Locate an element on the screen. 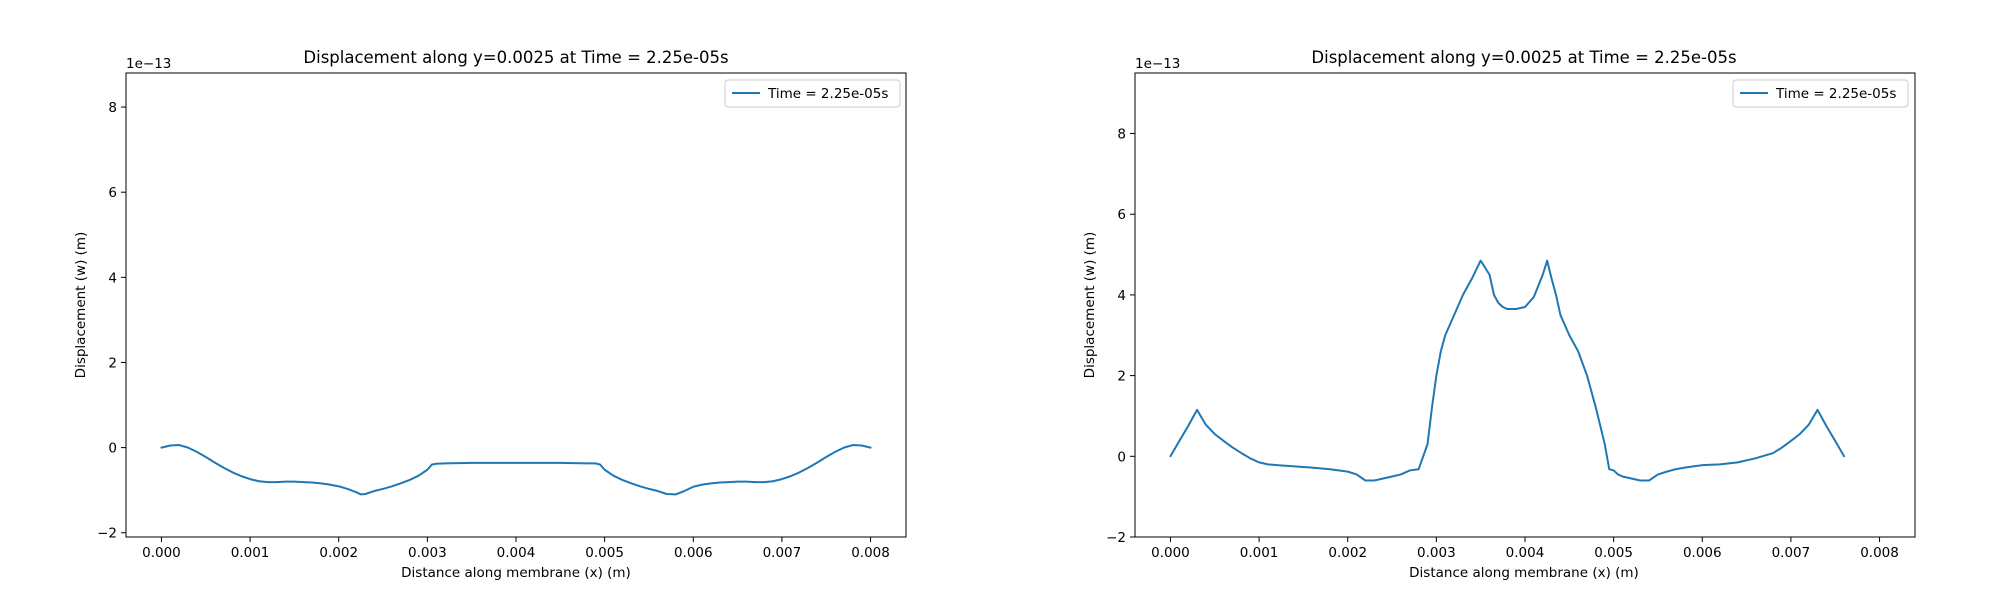 Image resolution: width=2000 pixels, height=600 pixels. chart-left-ytick-label: −2 is located at coordinates (107, 534).